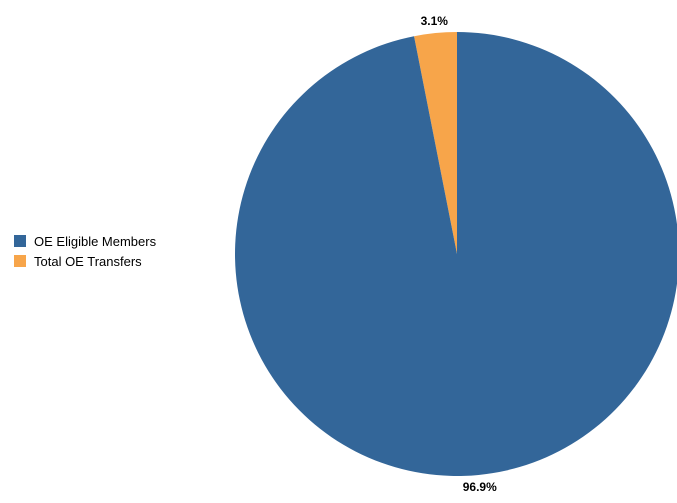  I want to click on legend-item-oe-eligible-members: OE Eligible Members, so click(85, 241).